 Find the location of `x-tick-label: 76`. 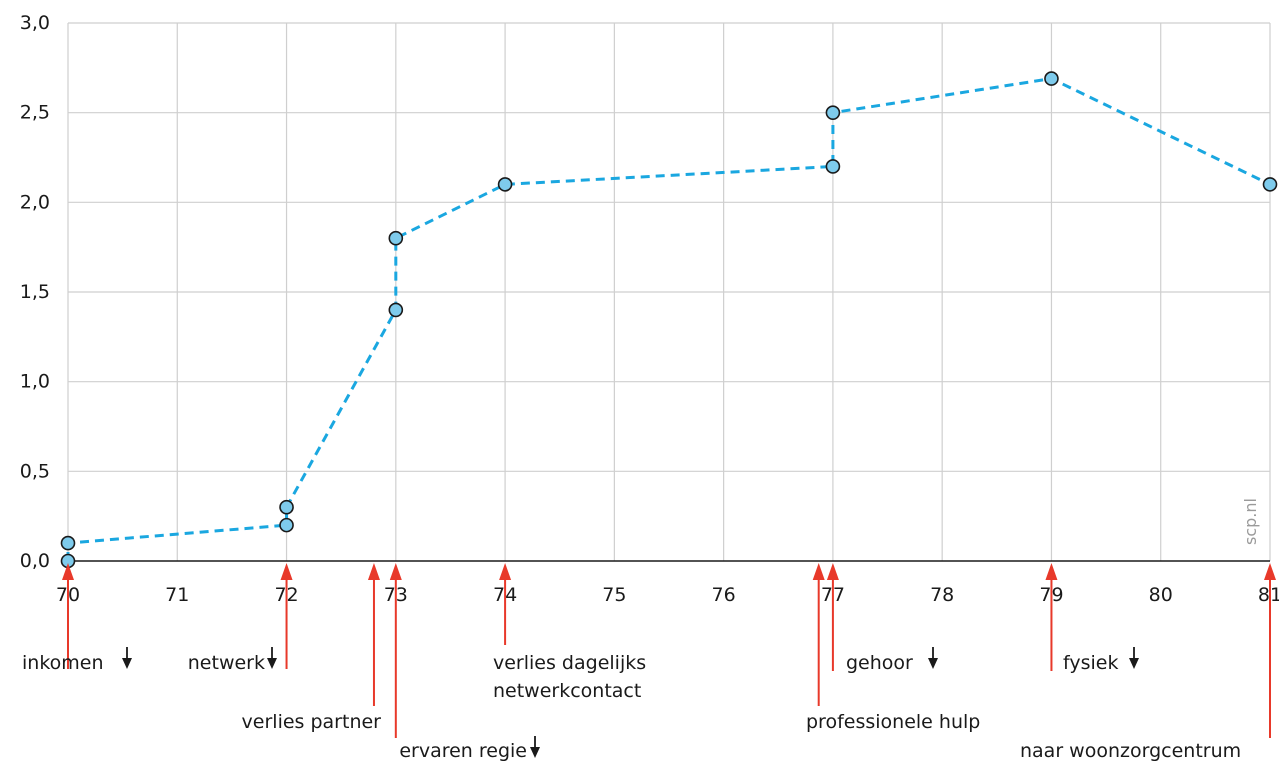

x-tick-label: 76 is located at coordinates (724, 595).